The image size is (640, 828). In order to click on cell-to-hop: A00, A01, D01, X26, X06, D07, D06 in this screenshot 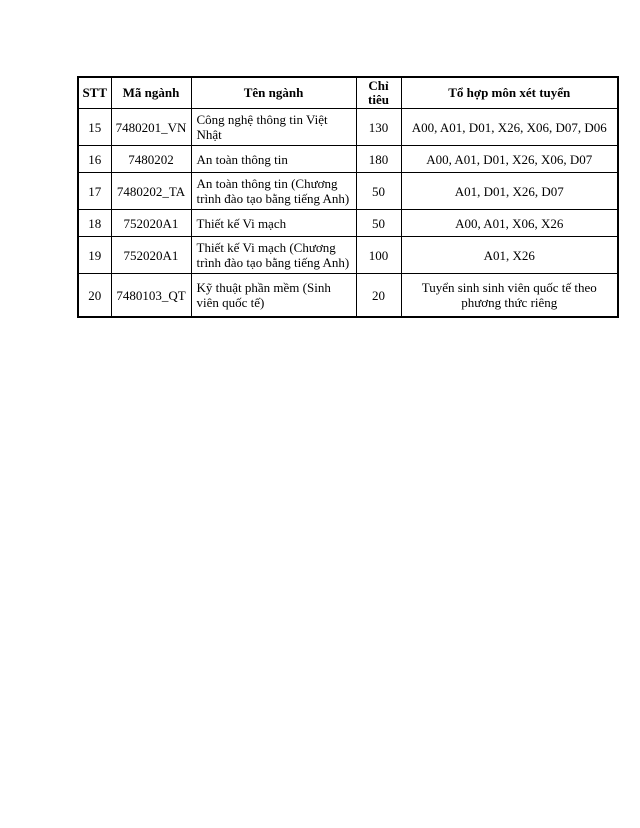, I will do `click(509, 127)`.